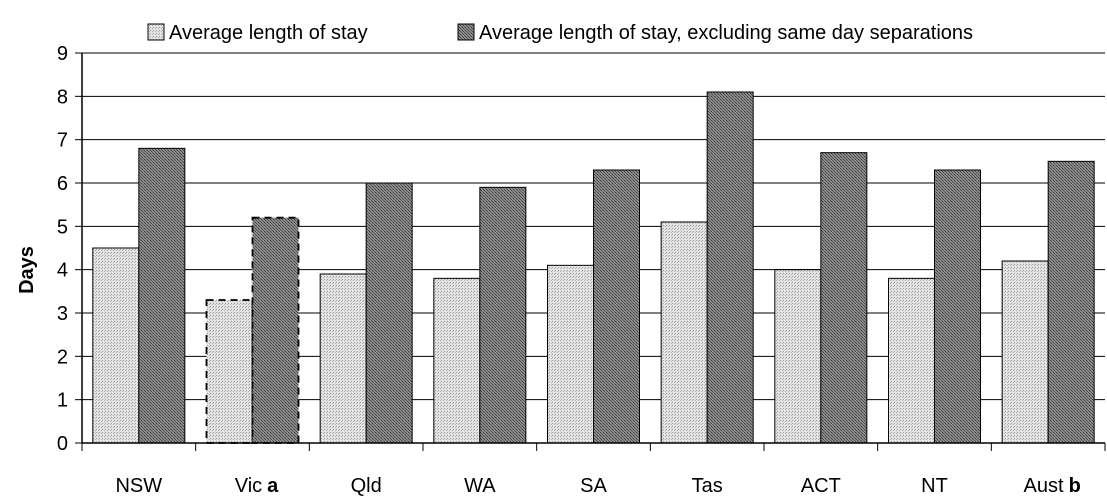  What do you see at coordinates (62, 444) in the screenshot?
I see `y-tick-label: 0` at bounding box center [62, 444].